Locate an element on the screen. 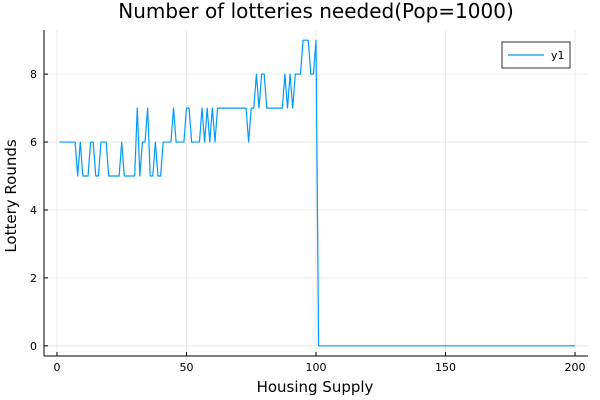  y-tick-label: 0 is located at coordinates (33, 346).